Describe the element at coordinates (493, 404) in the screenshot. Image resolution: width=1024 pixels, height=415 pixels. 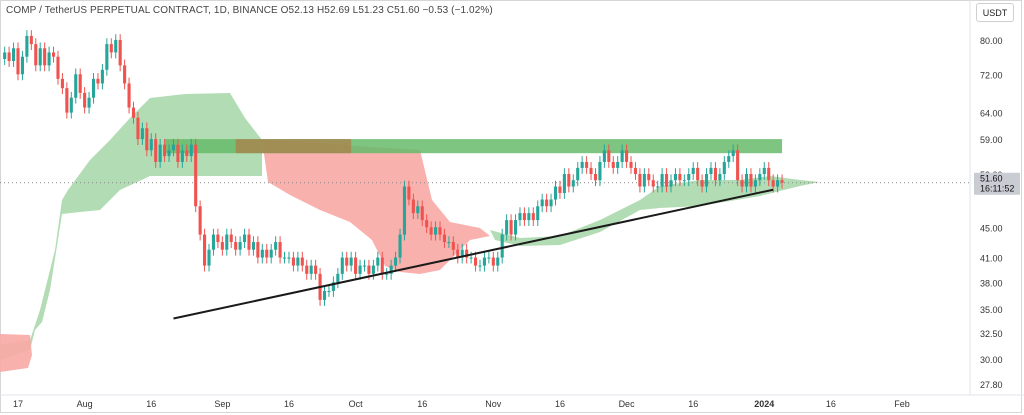
I see `x-tick-label: Nov` at that location.